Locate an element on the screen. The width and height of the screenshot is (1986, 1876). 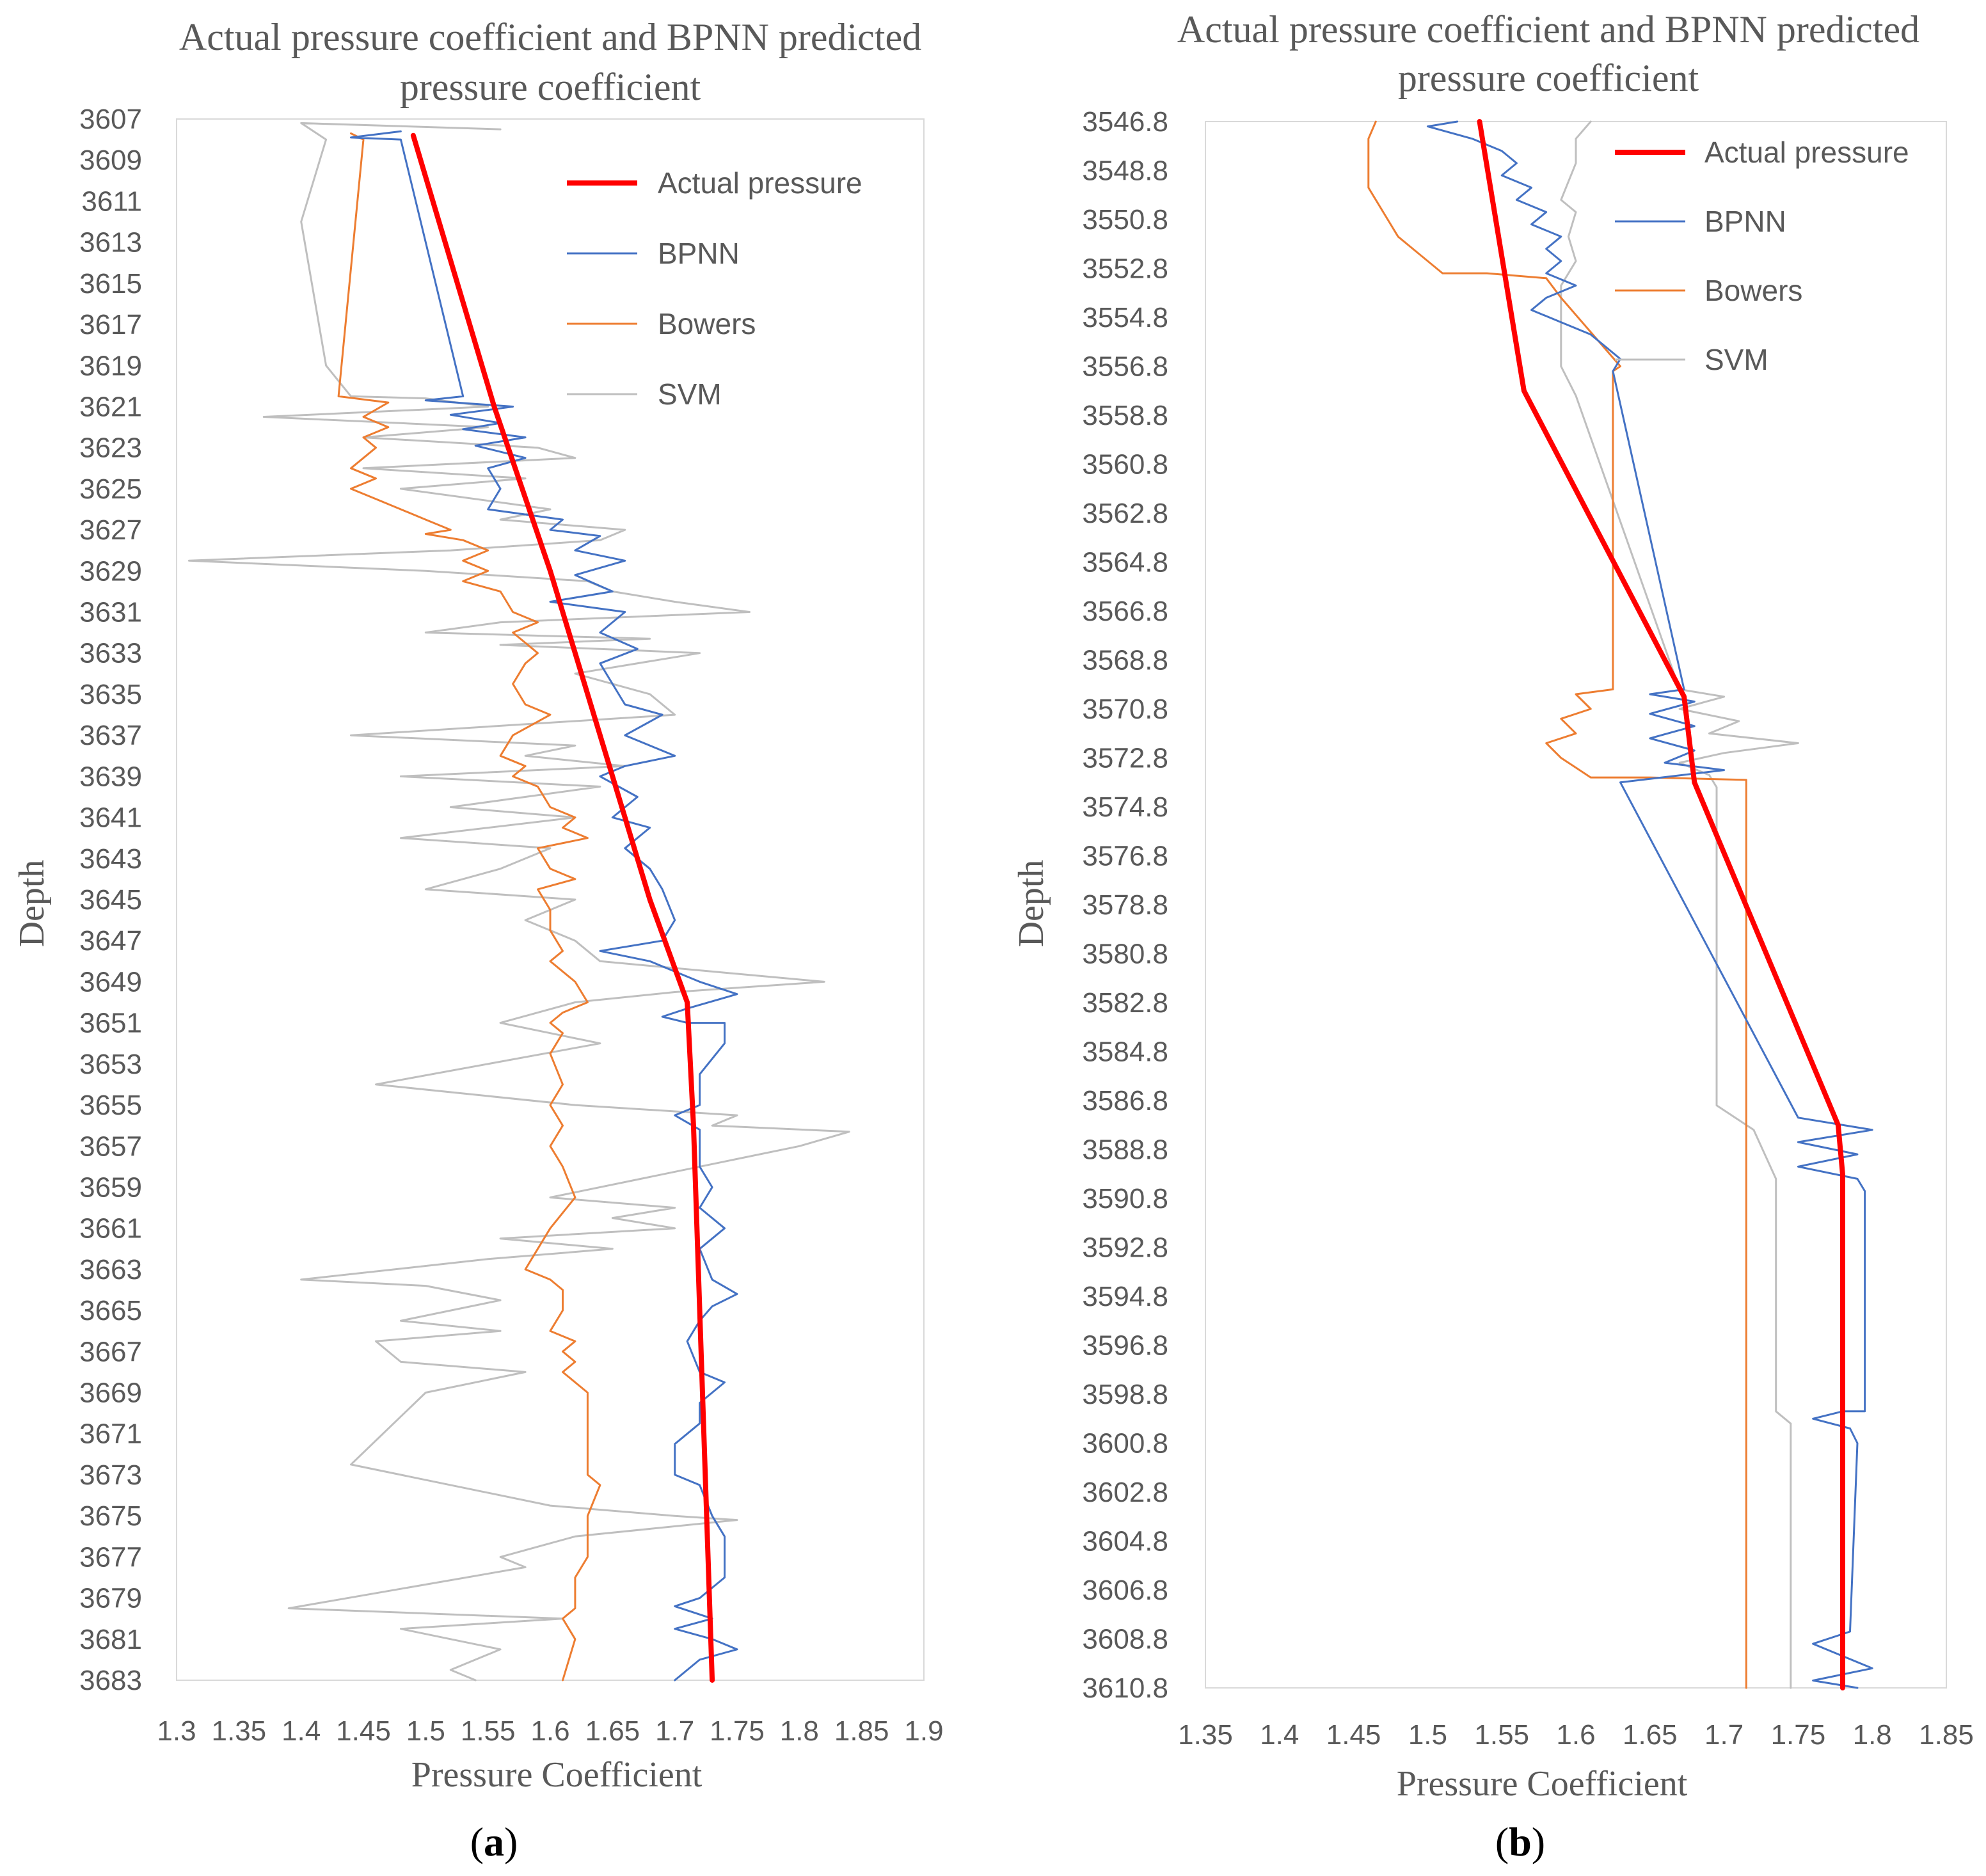
chart-a-y-tick-label: 3659 is located at coordinates (110, 1187).